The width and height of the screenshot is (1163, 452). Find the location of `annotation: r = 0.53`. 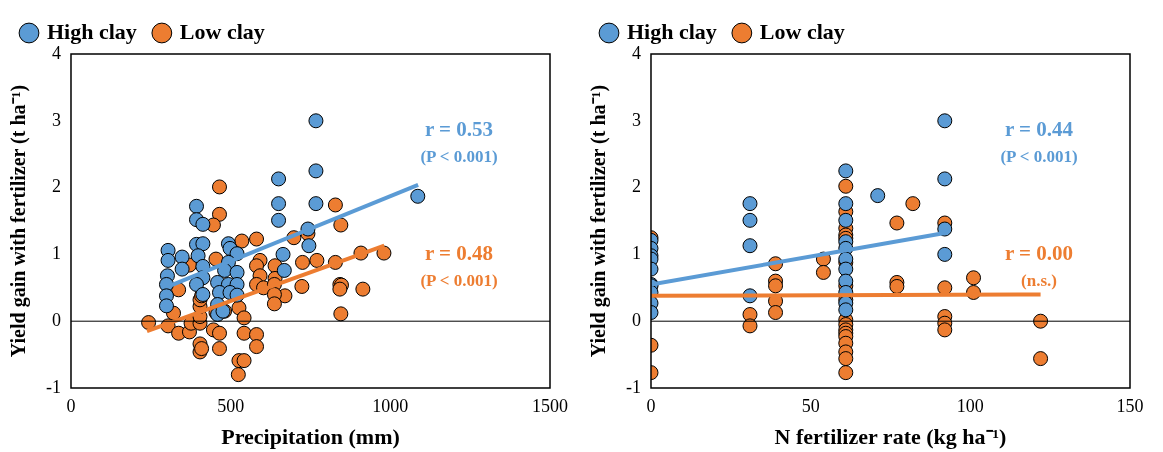

annotation: r = 0.53 is located at coordinates (459, 129).